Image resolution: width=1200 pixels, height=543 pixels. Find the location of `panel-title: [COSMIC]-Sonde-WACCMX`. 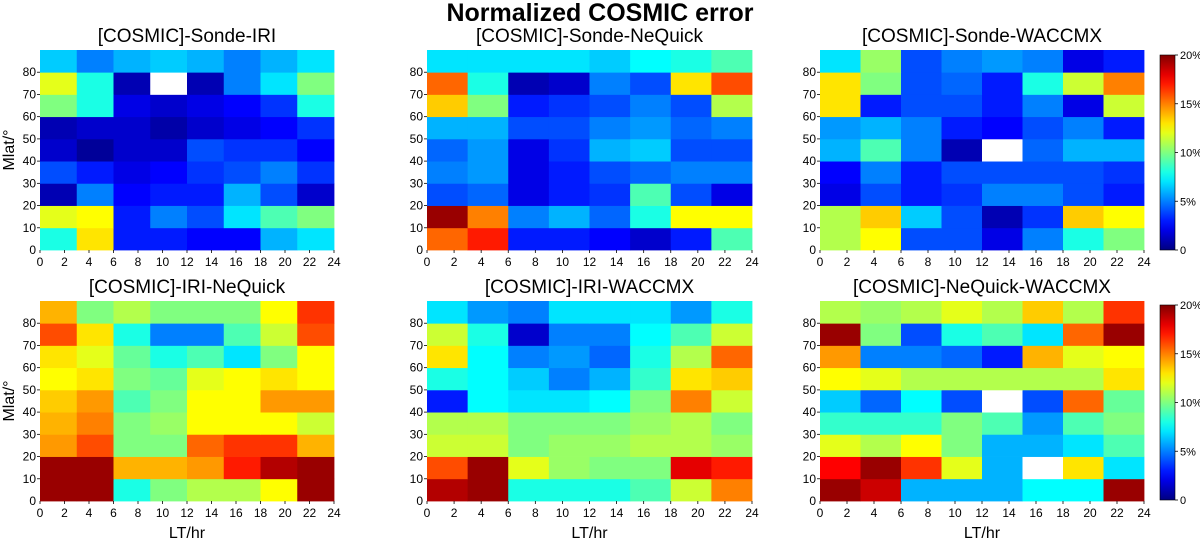

panel-title: [COSMIC]-Sonde-WACCMX is located at coordinates (982, 36).